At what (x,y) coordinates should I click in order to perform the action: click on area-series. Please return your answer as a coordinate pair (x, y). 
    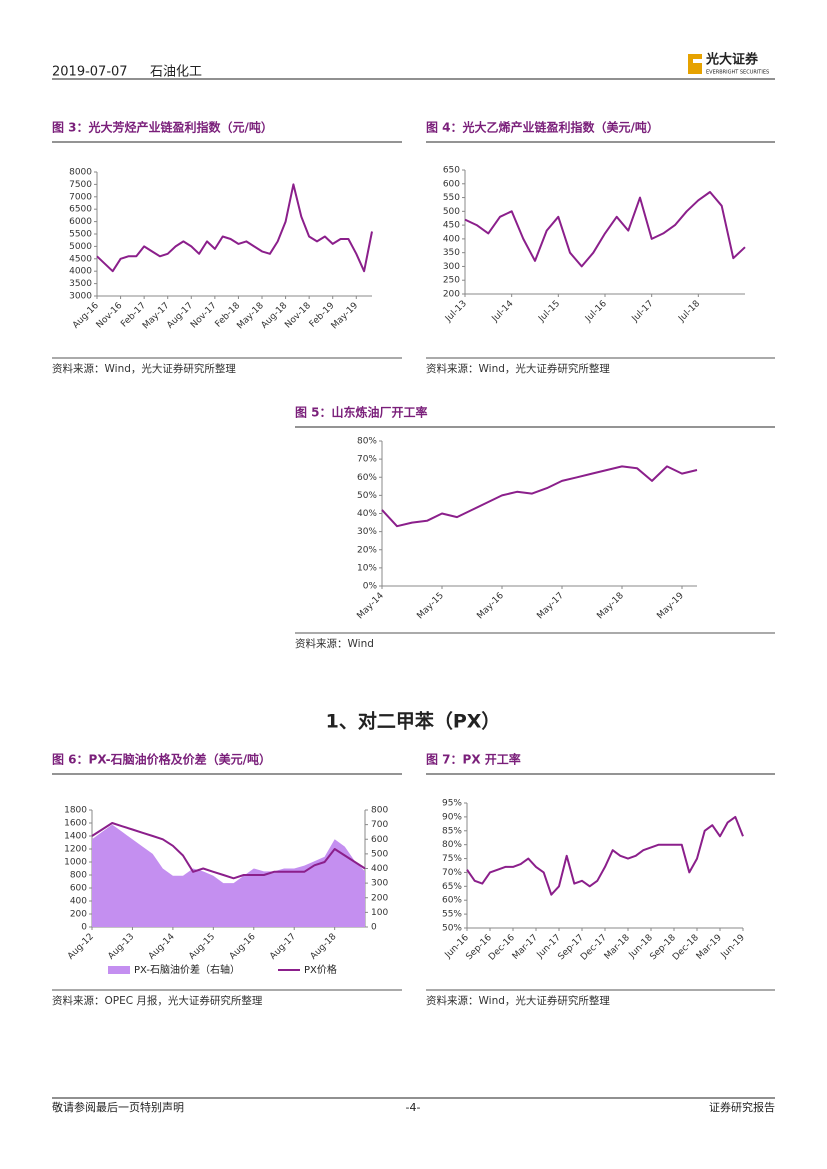
    Looking at the image, I should click on (228, 875).